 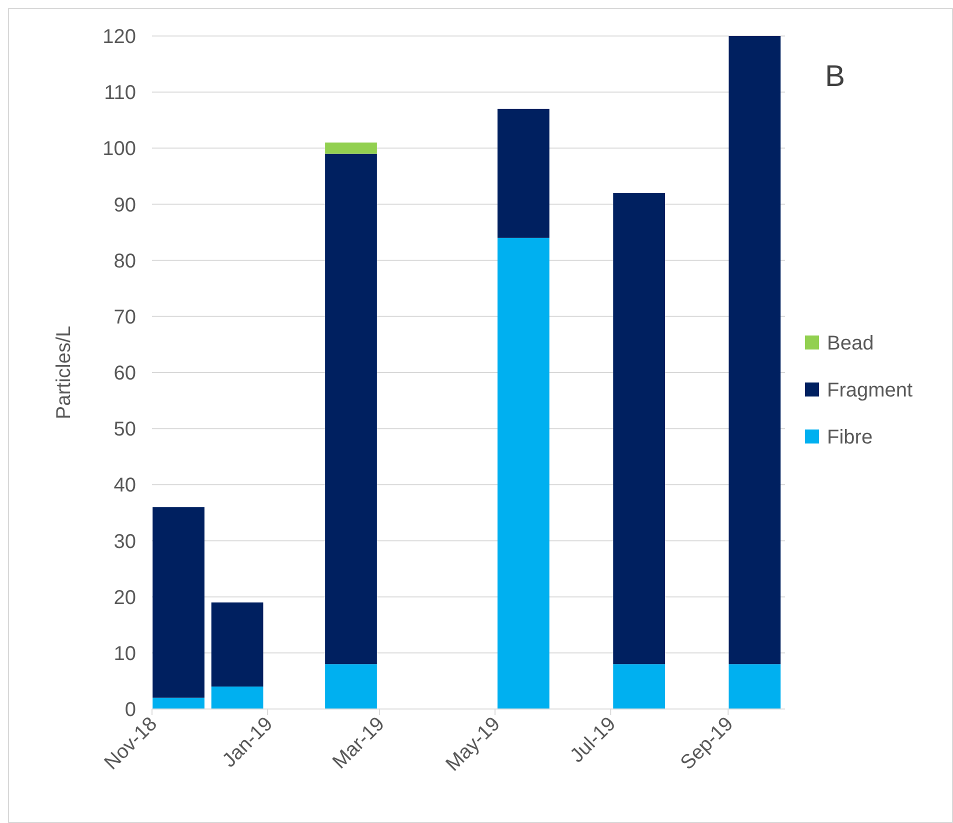 What do you see at coordinates (125, 597) in the screenshot?
I see `y-tick-label: 20` at bounding box center [125, 597].